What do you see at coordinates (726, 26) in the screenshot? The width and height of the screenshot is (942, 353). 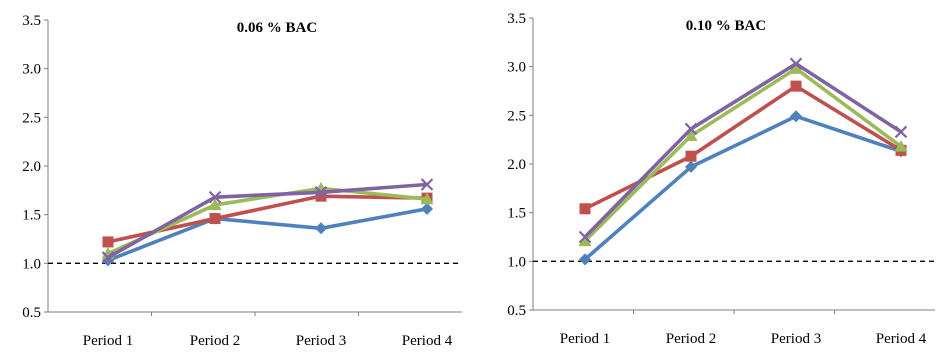 I see `chart-title: 0.10 % BAC` at bounding box center [726, 26].